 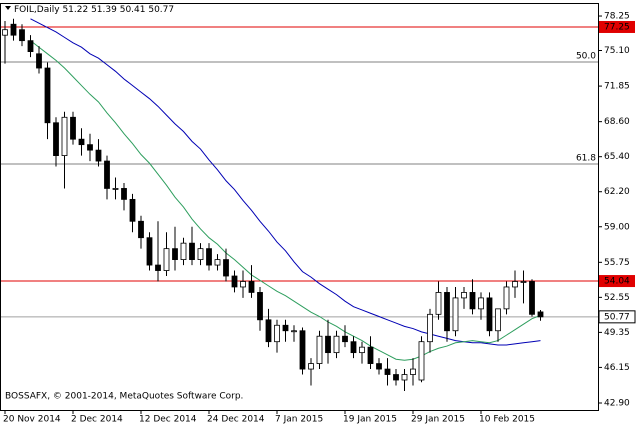 I want to click on current-price-tag, so click(x=617, y=317).